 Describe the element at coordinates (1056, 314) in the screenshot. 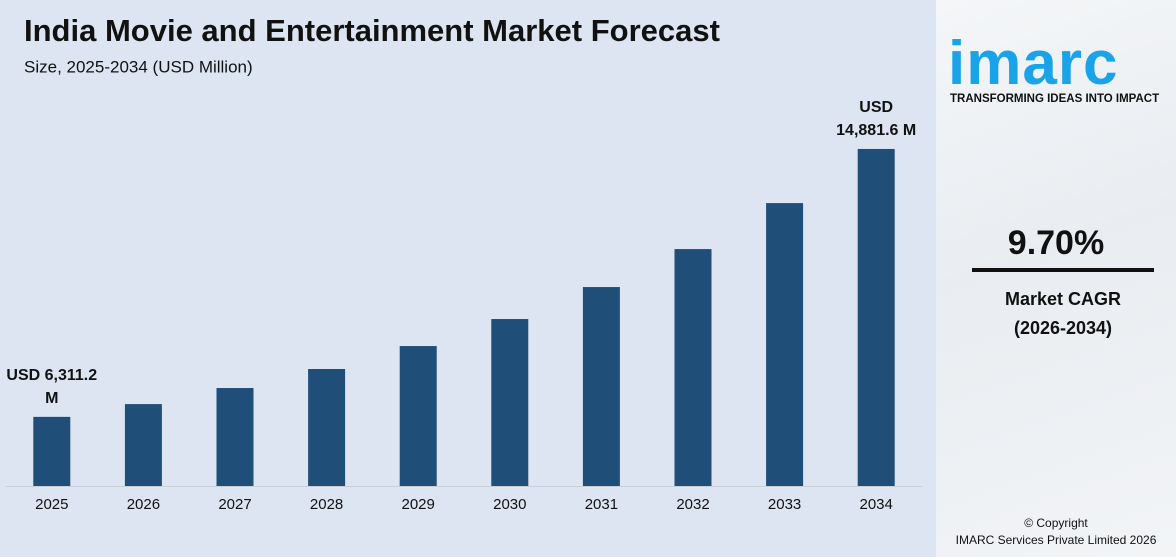

I see `cagr-label: Market CAGR (2026-2034)` at that location.